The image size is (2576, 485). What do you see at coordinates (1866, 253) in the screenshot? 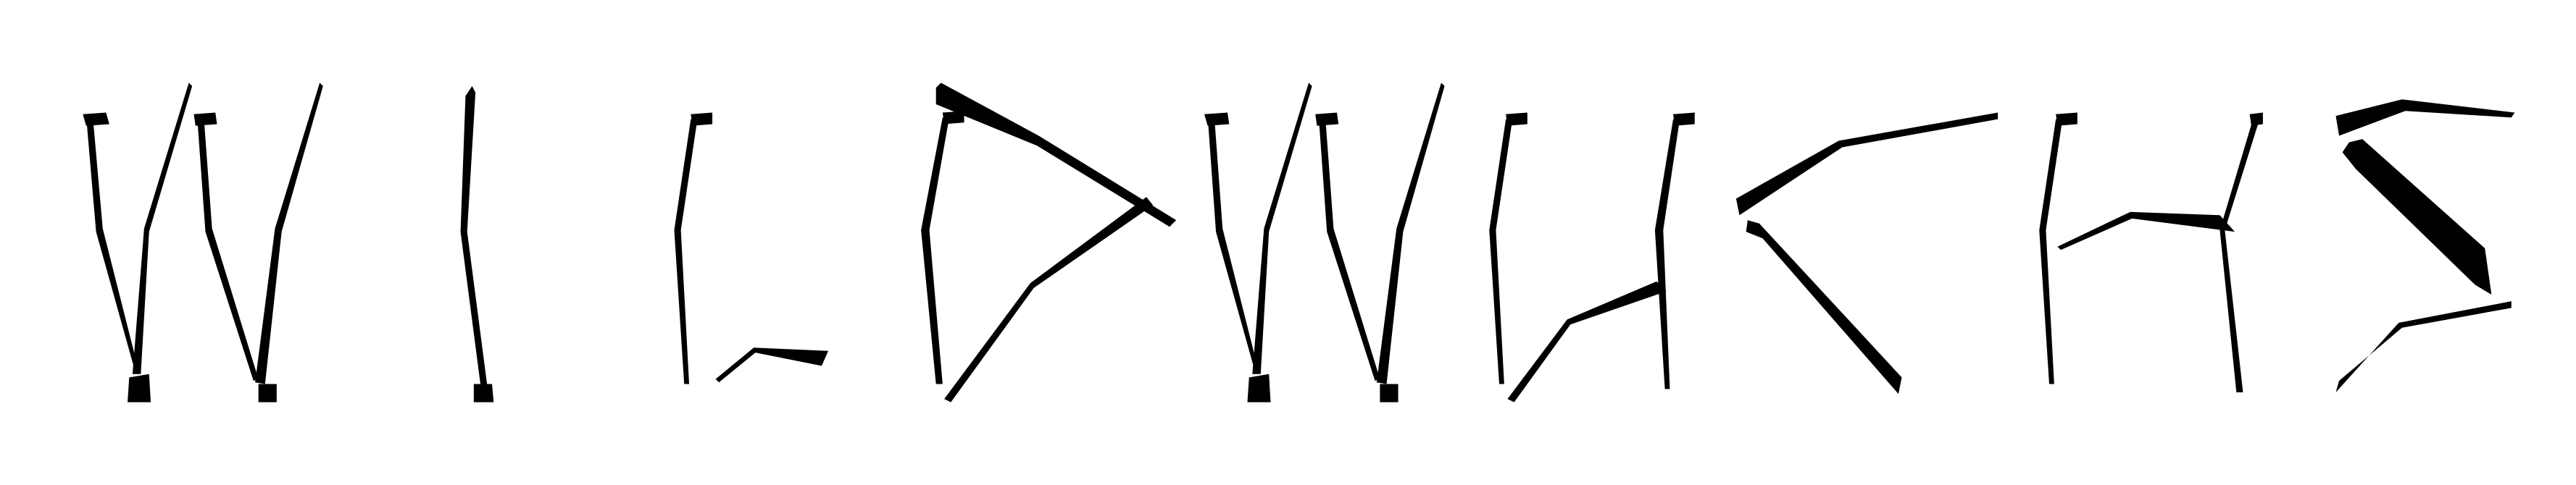
I see `letter-c` at bounding box center [1866, 253].